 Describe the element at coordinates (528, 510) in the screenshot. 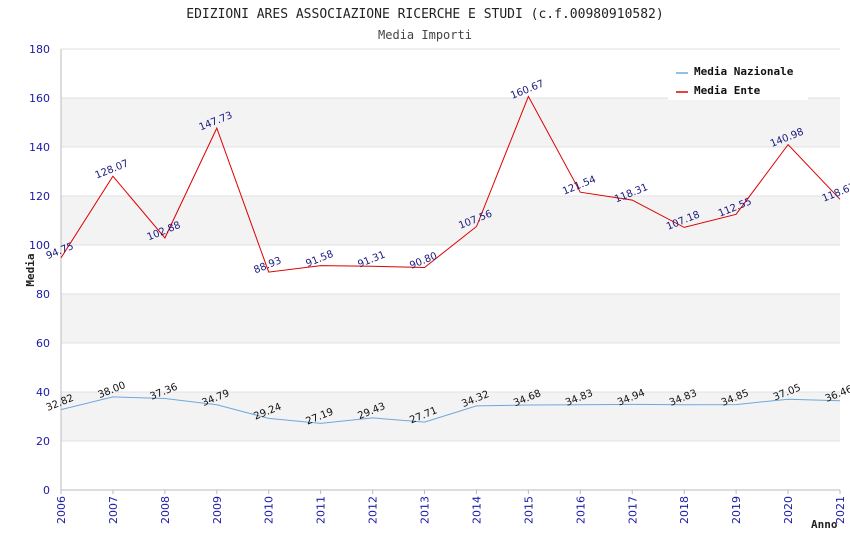

I see `x-tick-label: 2015` at that location.